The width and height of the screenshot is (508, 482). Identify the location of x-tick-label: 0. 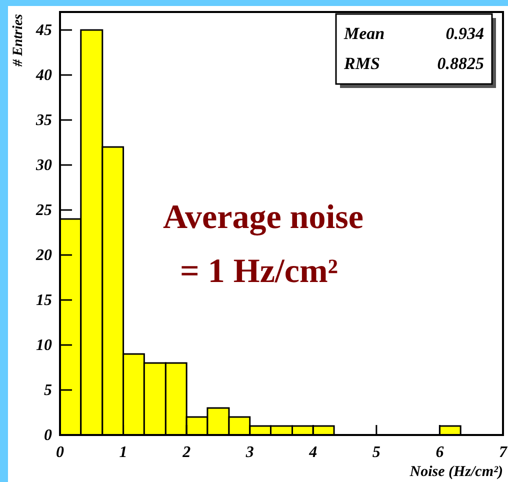
(60, 452).